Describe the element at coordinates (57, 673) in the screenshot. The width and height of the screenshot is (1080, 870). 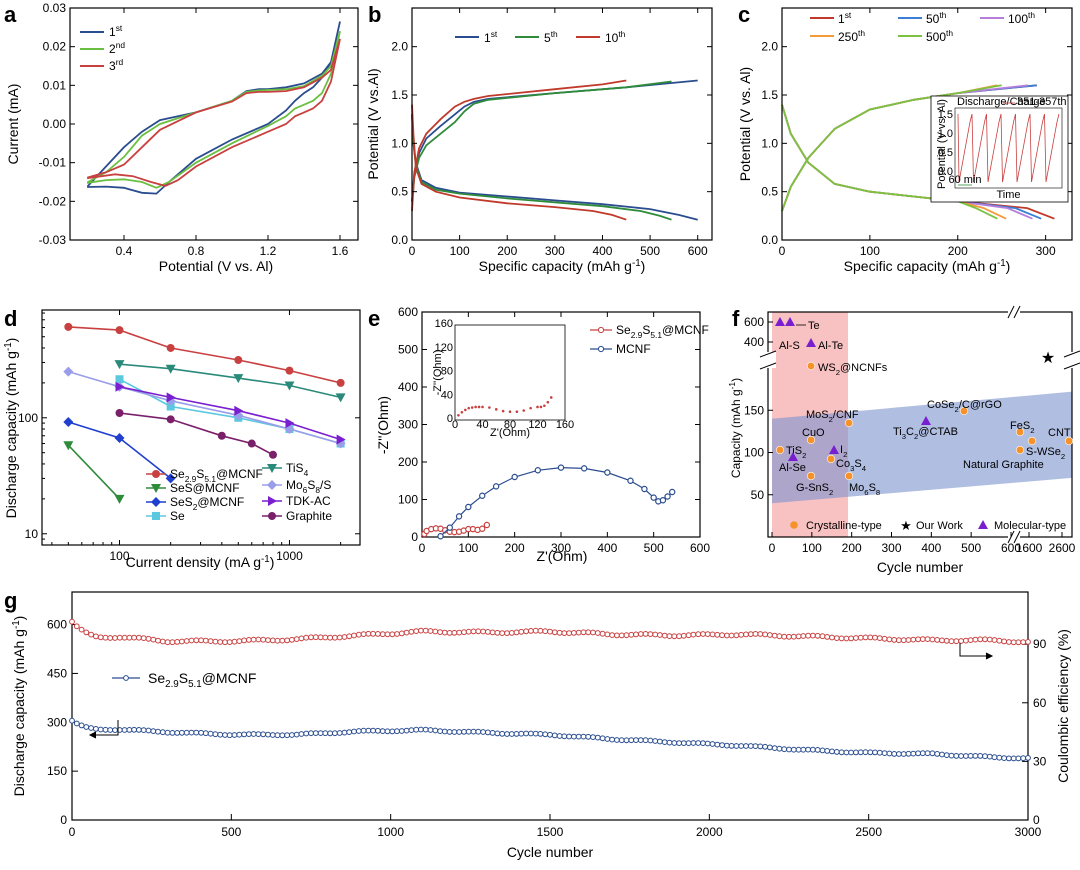
I see `y-tick-label: 450` at that location.